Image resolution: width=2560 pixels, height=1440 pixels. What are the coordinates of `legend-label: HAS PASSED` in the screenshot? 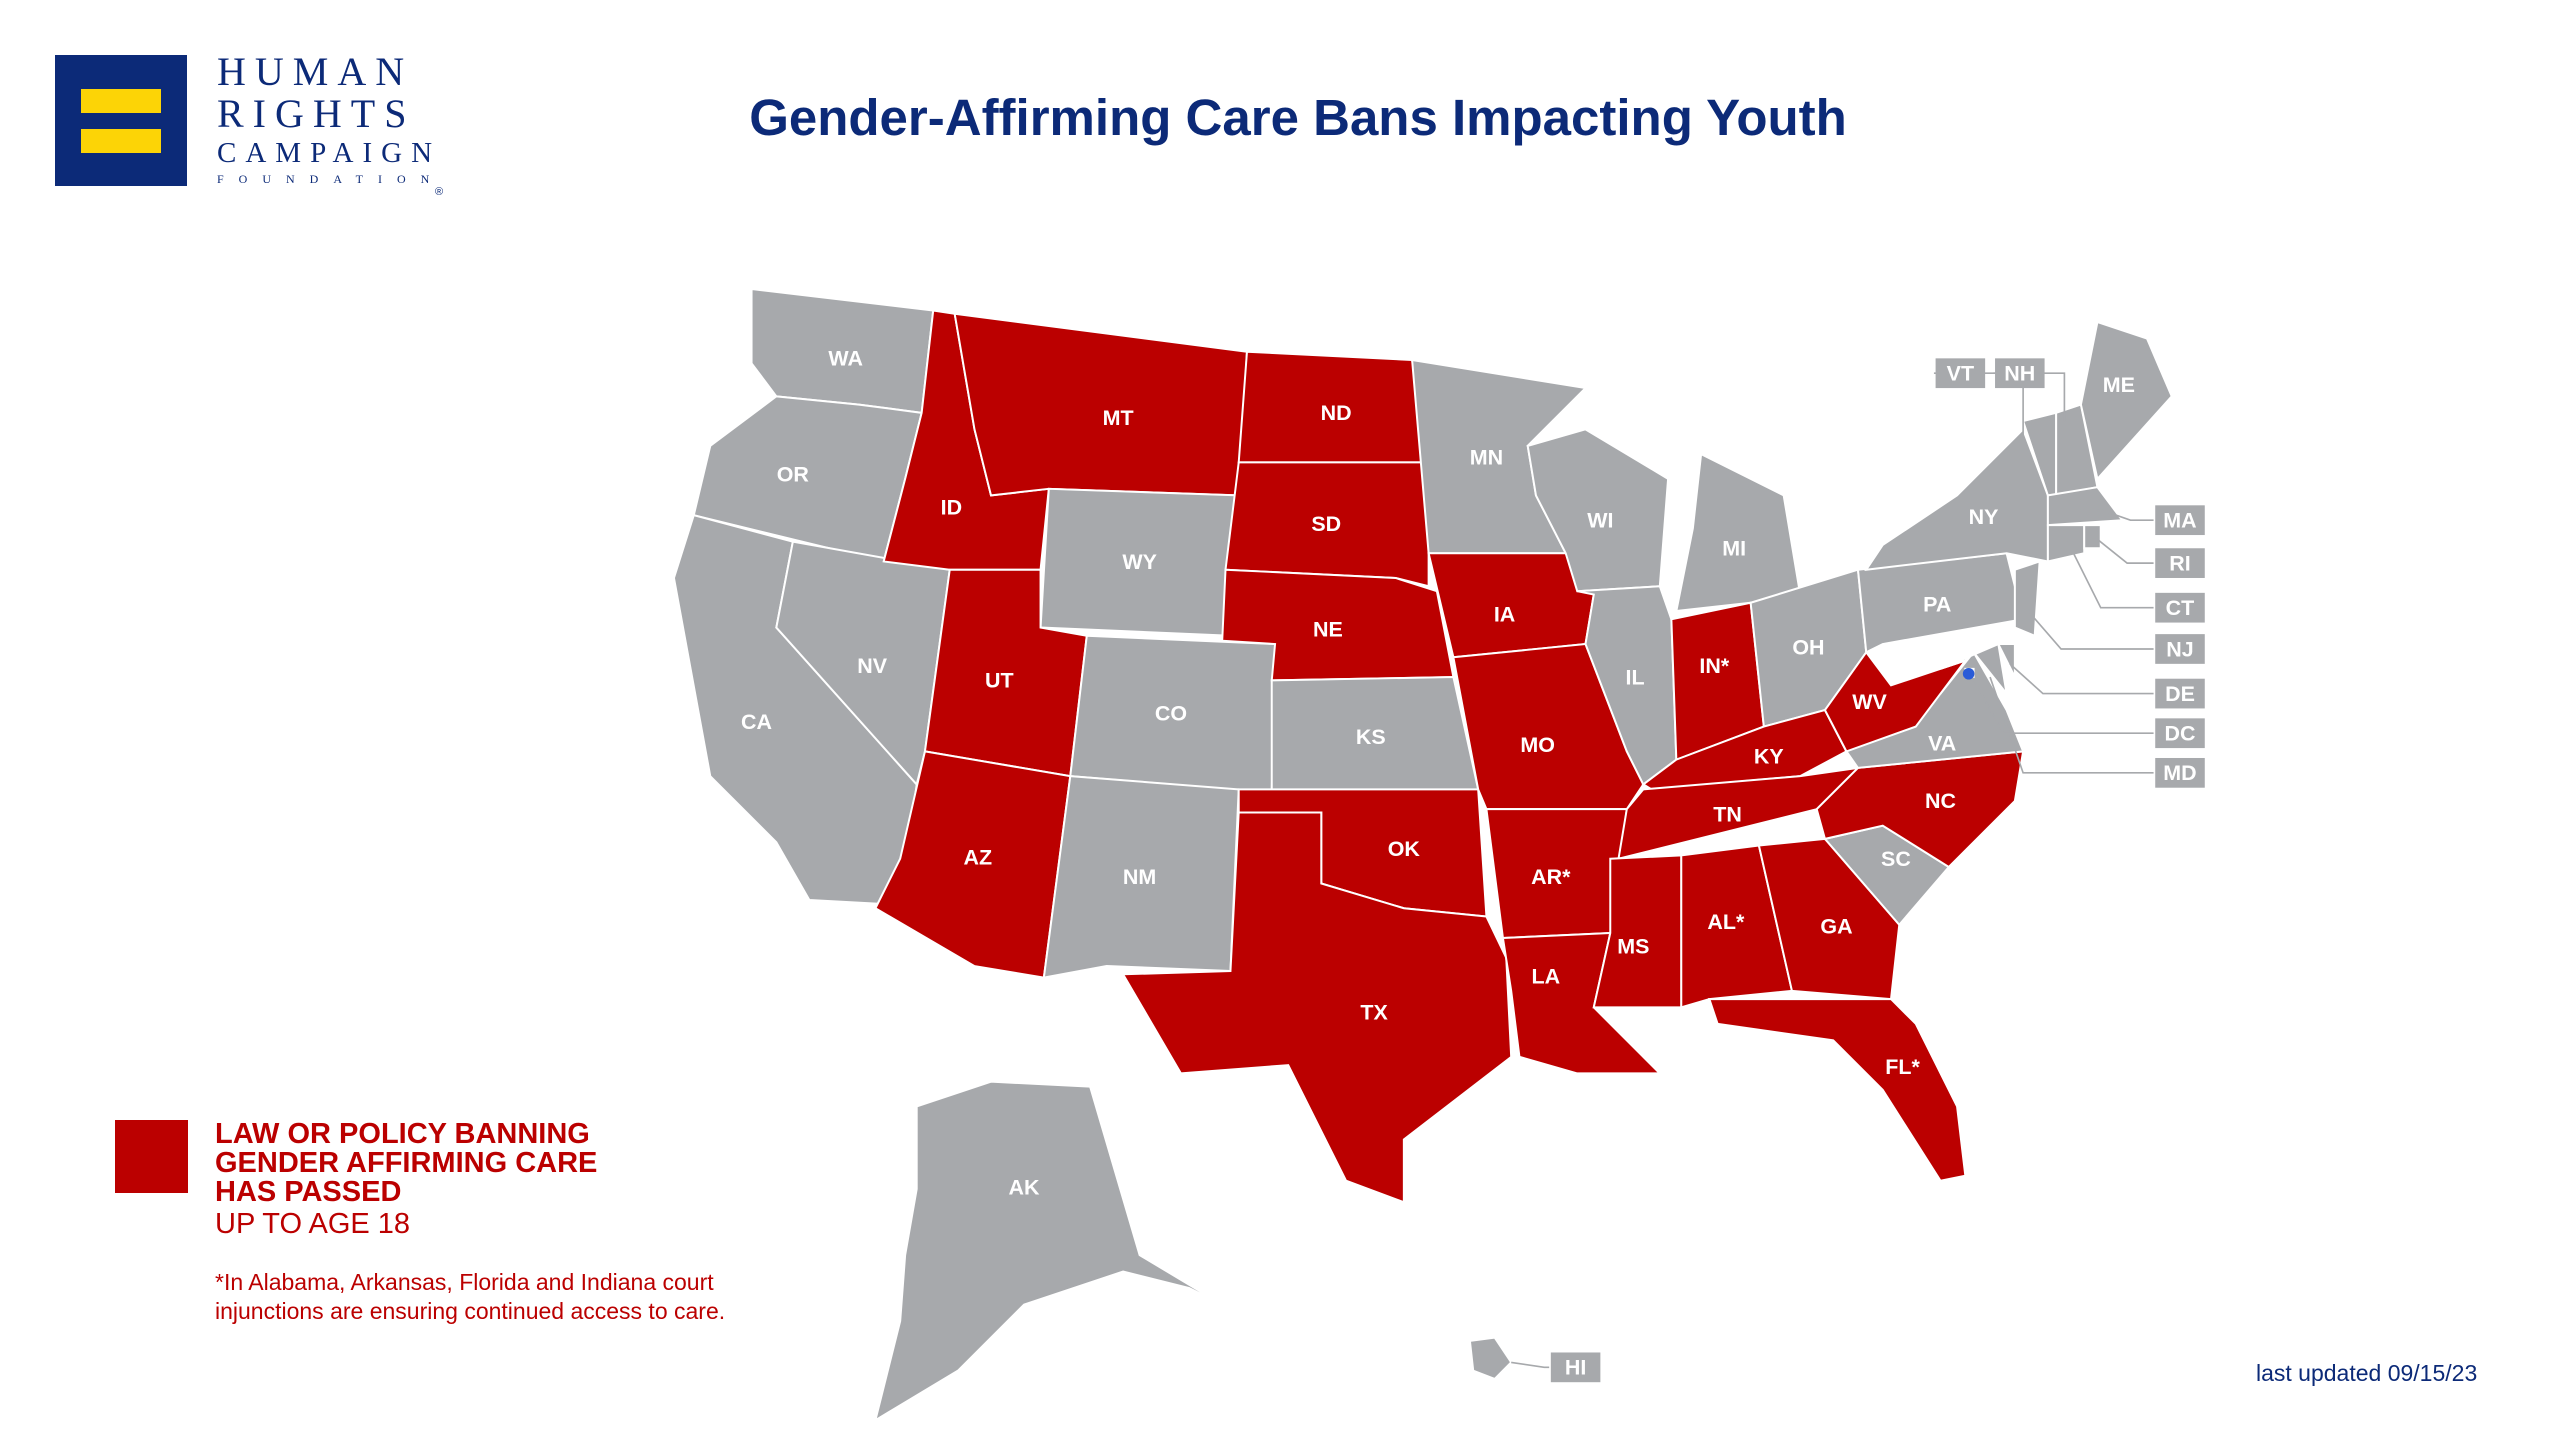 It's located at (308, 1192).